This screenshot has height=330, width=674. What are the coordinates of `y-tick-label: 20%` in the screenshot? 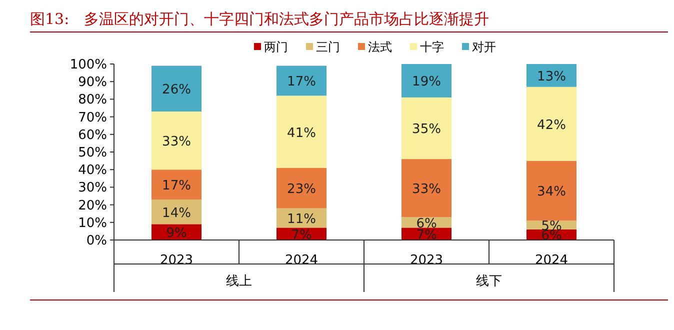 It's located at (92, 206).